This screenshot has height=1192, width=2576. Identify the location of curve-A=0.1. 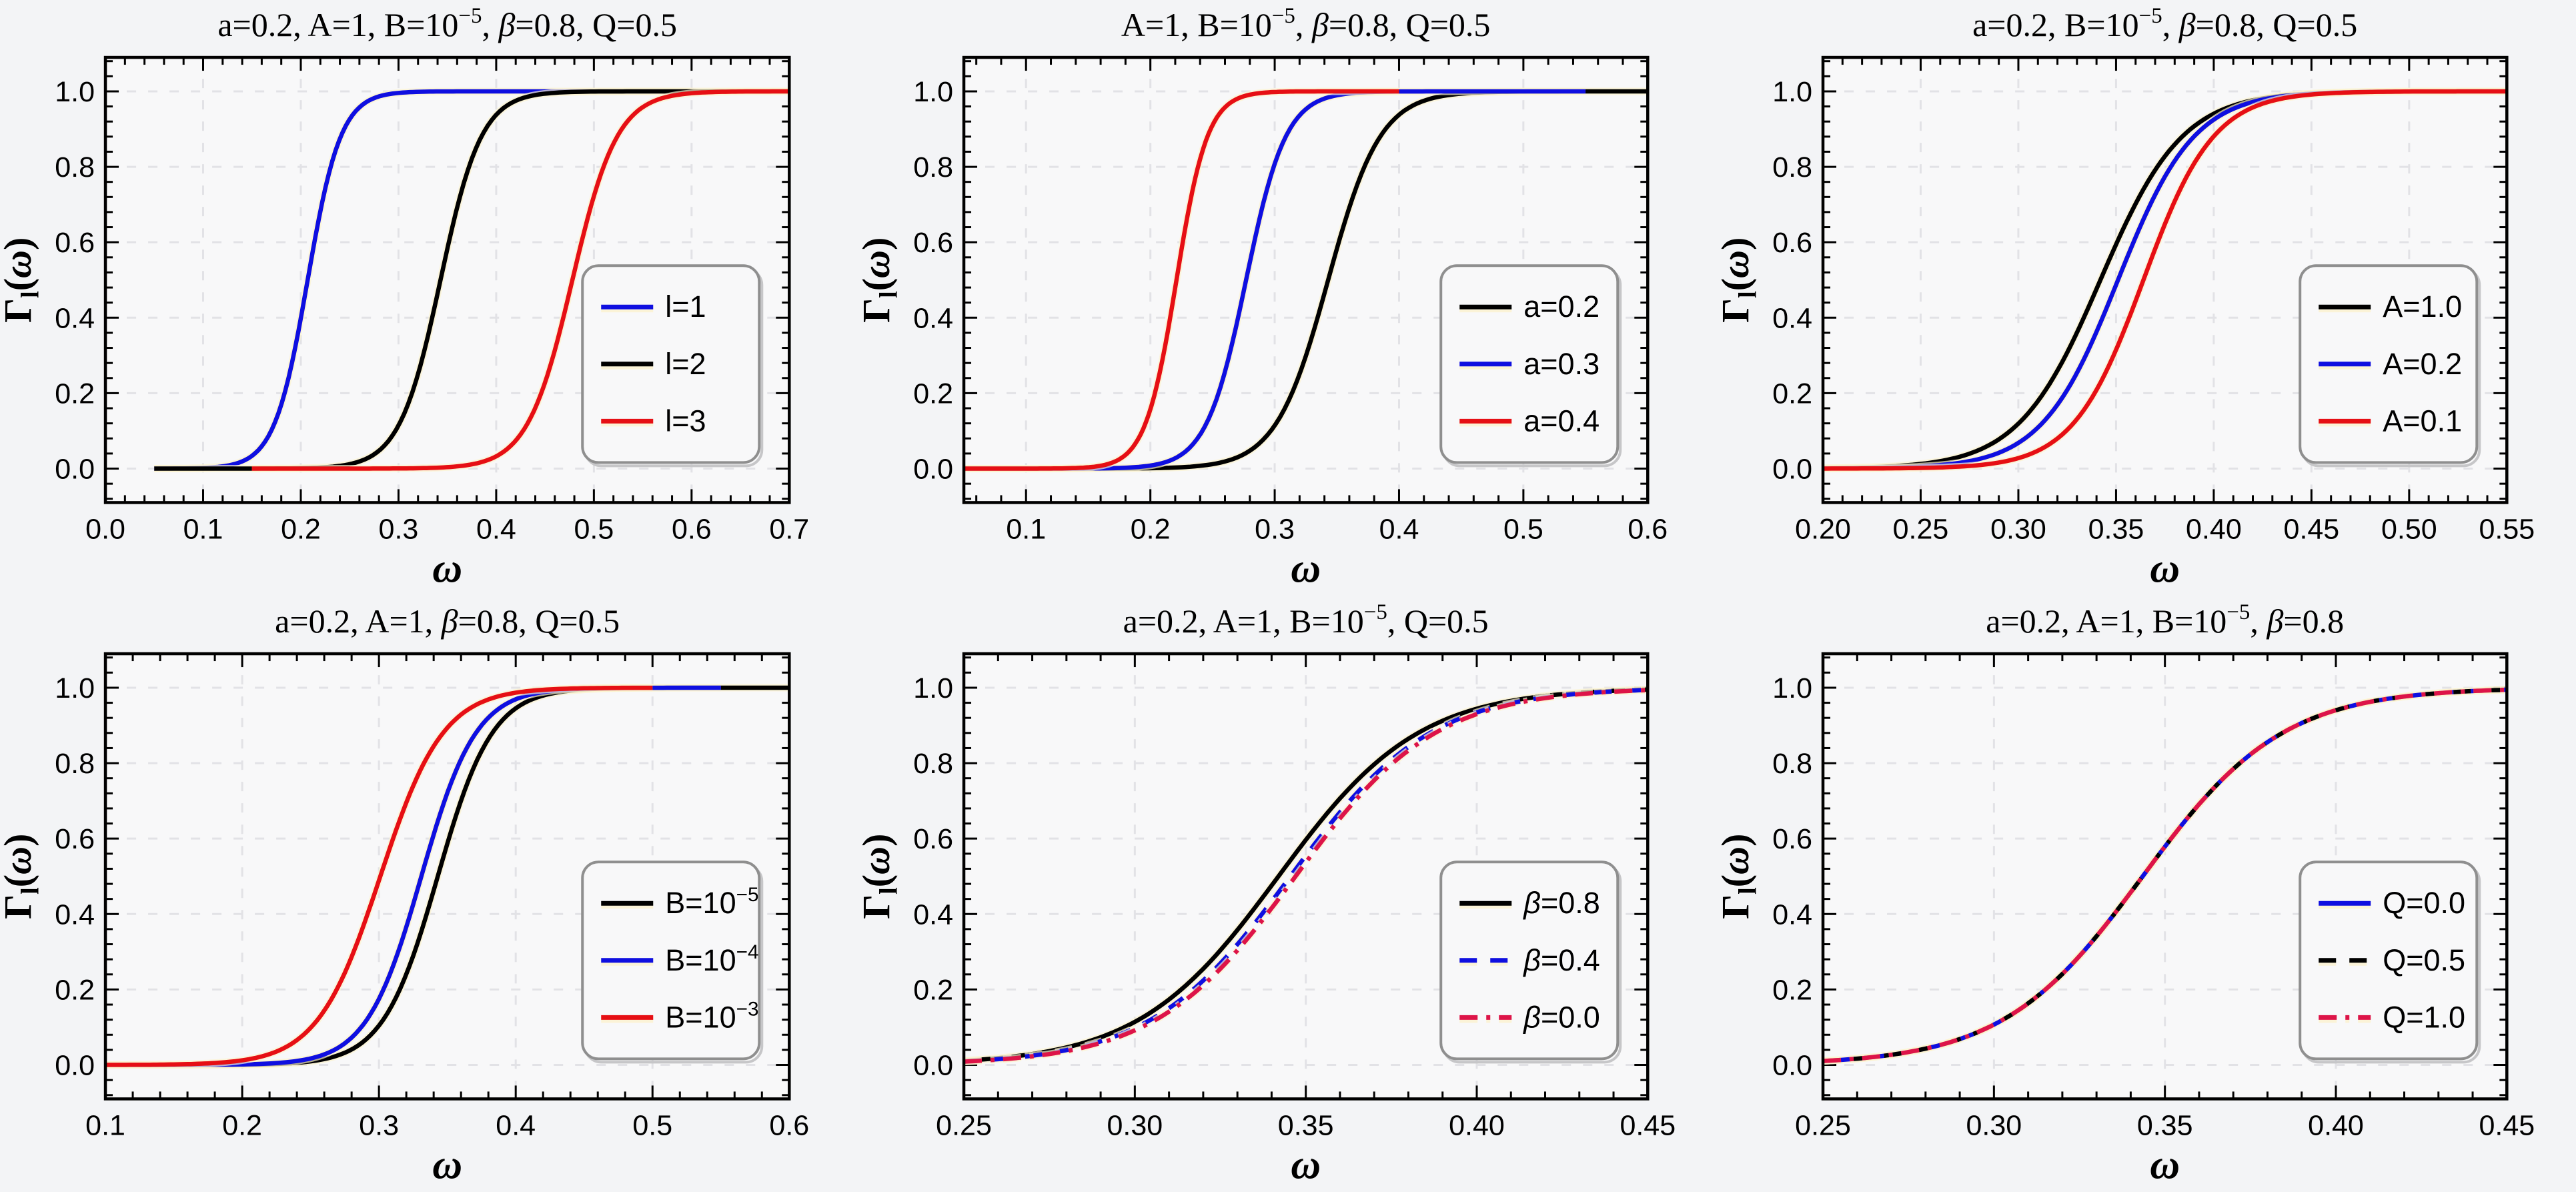
(2164, 280).